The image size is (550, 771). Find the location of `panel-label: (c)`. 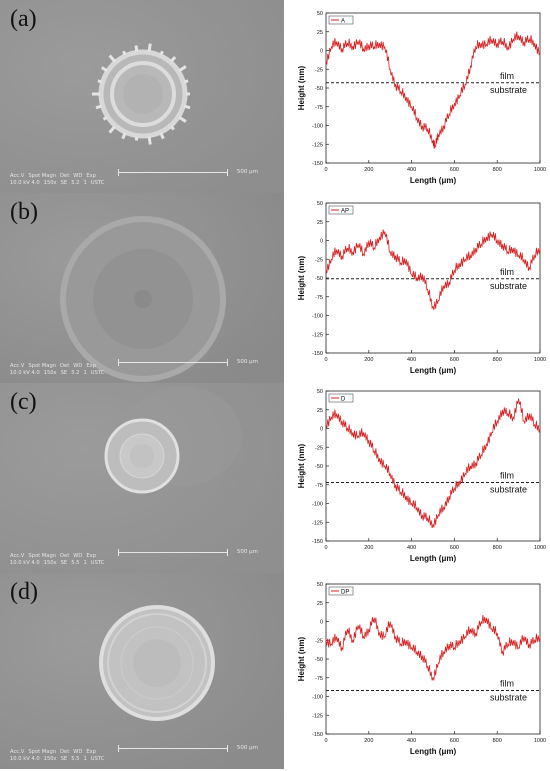

panel-label: (c) is located at coordinates (23, 402).